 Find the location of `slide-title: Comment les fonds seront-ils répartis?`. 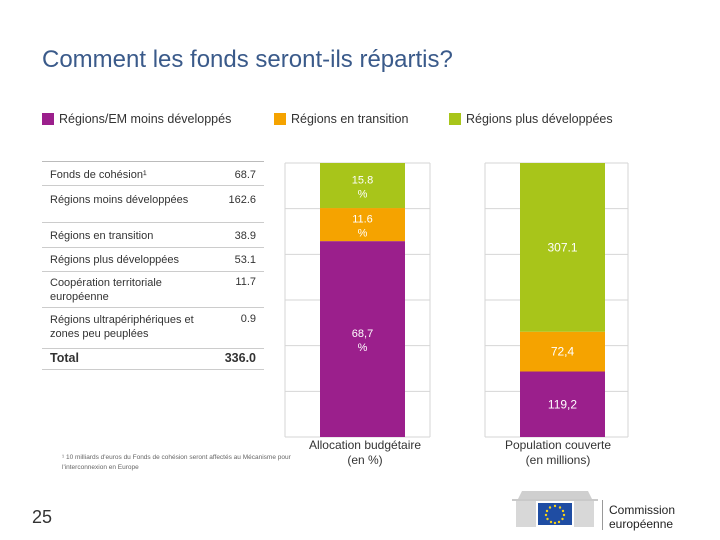

slide-title: Comment les fonds seront-ils répartis? is located at coordinates (247, 59).